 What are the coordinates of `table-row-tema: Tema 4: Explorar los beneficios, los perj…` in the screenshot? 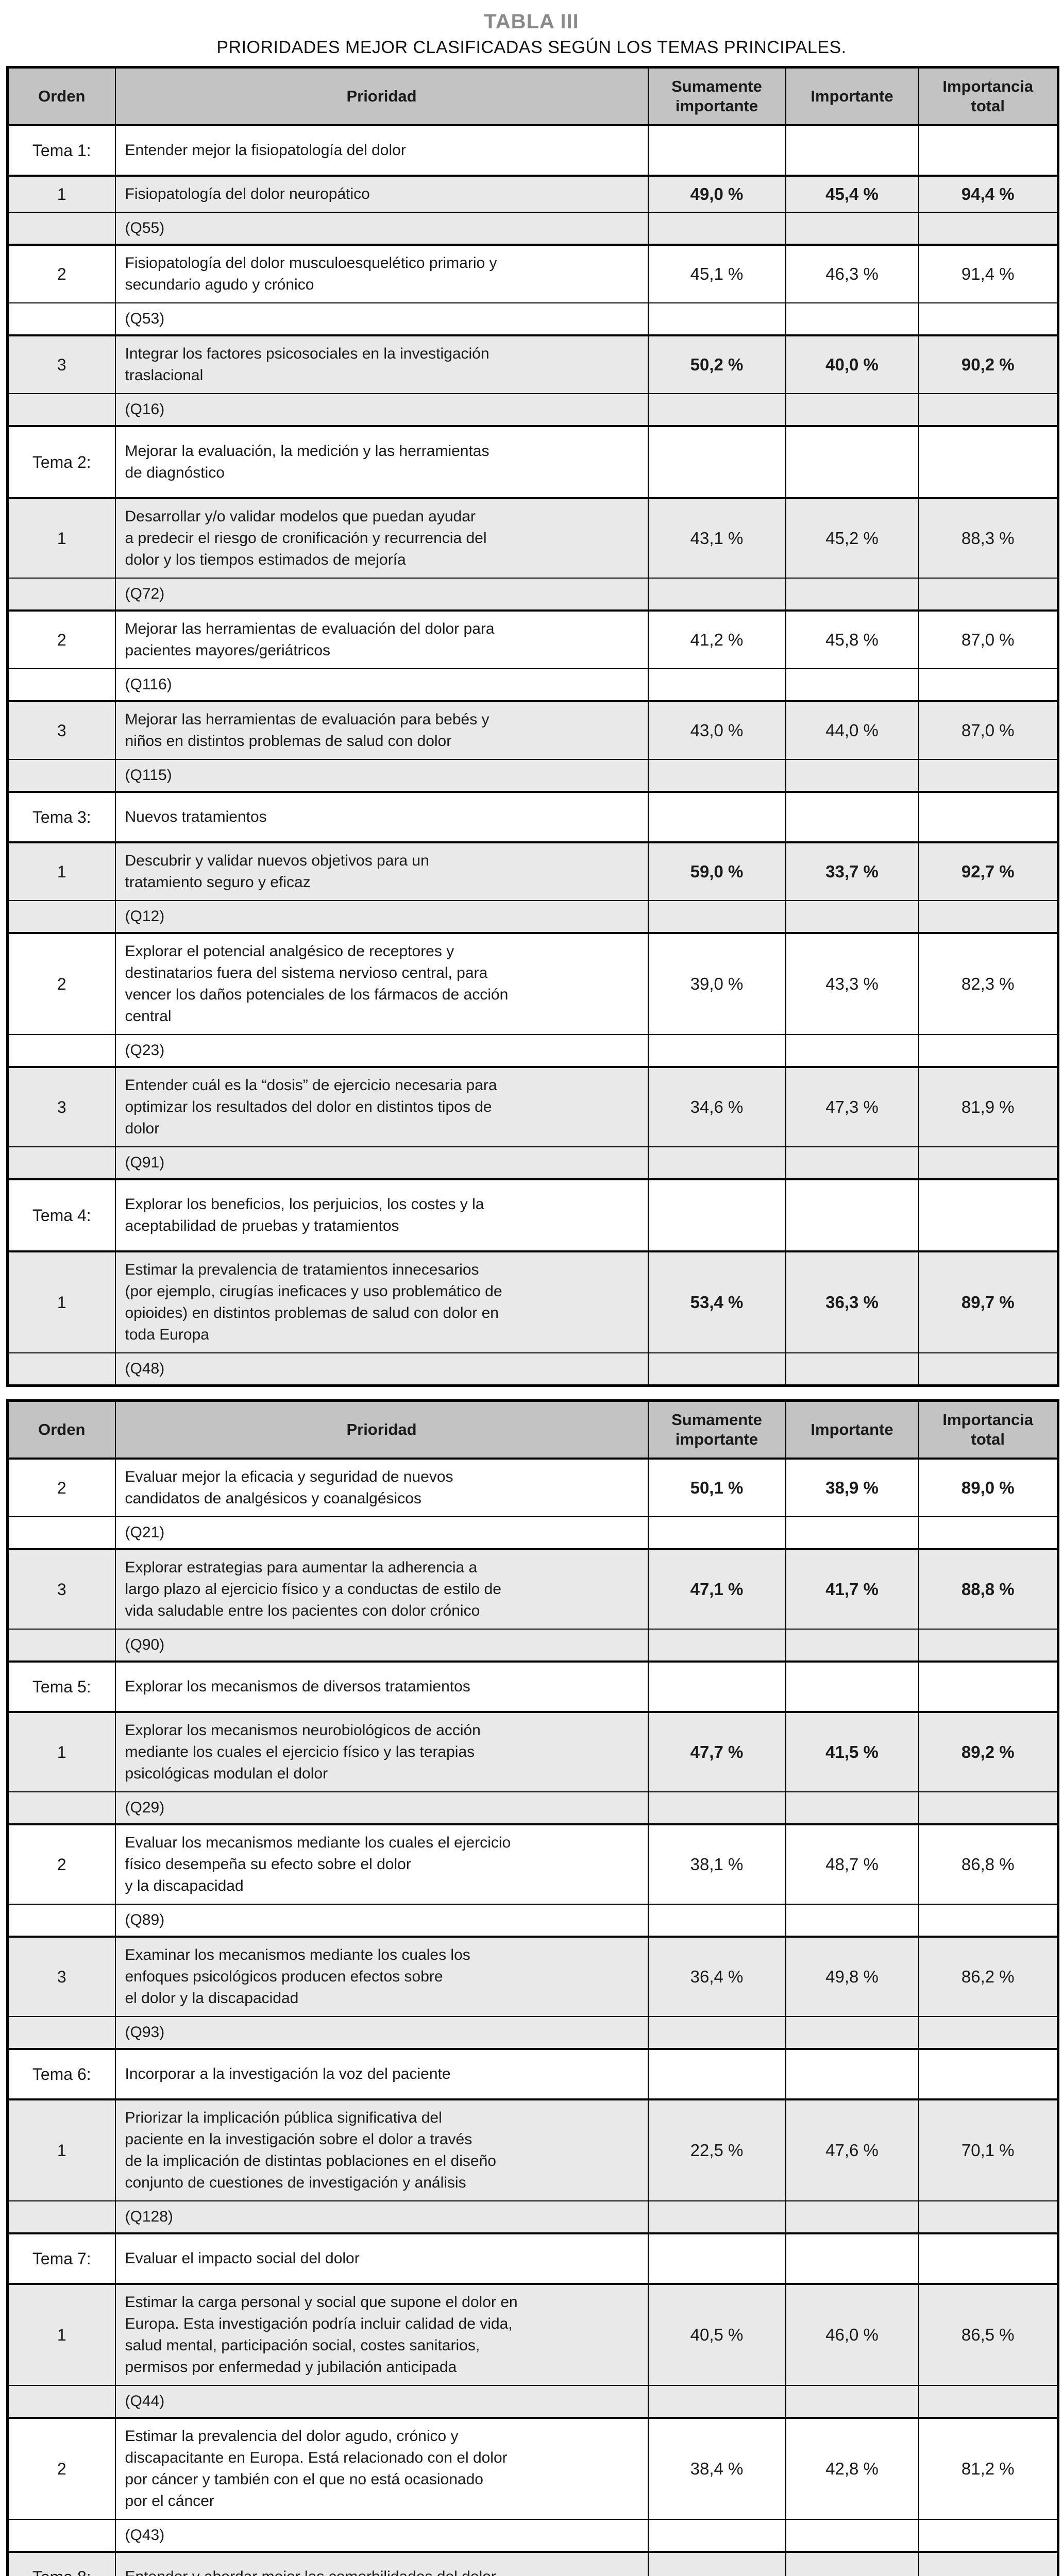 It's located at (533, 1214).